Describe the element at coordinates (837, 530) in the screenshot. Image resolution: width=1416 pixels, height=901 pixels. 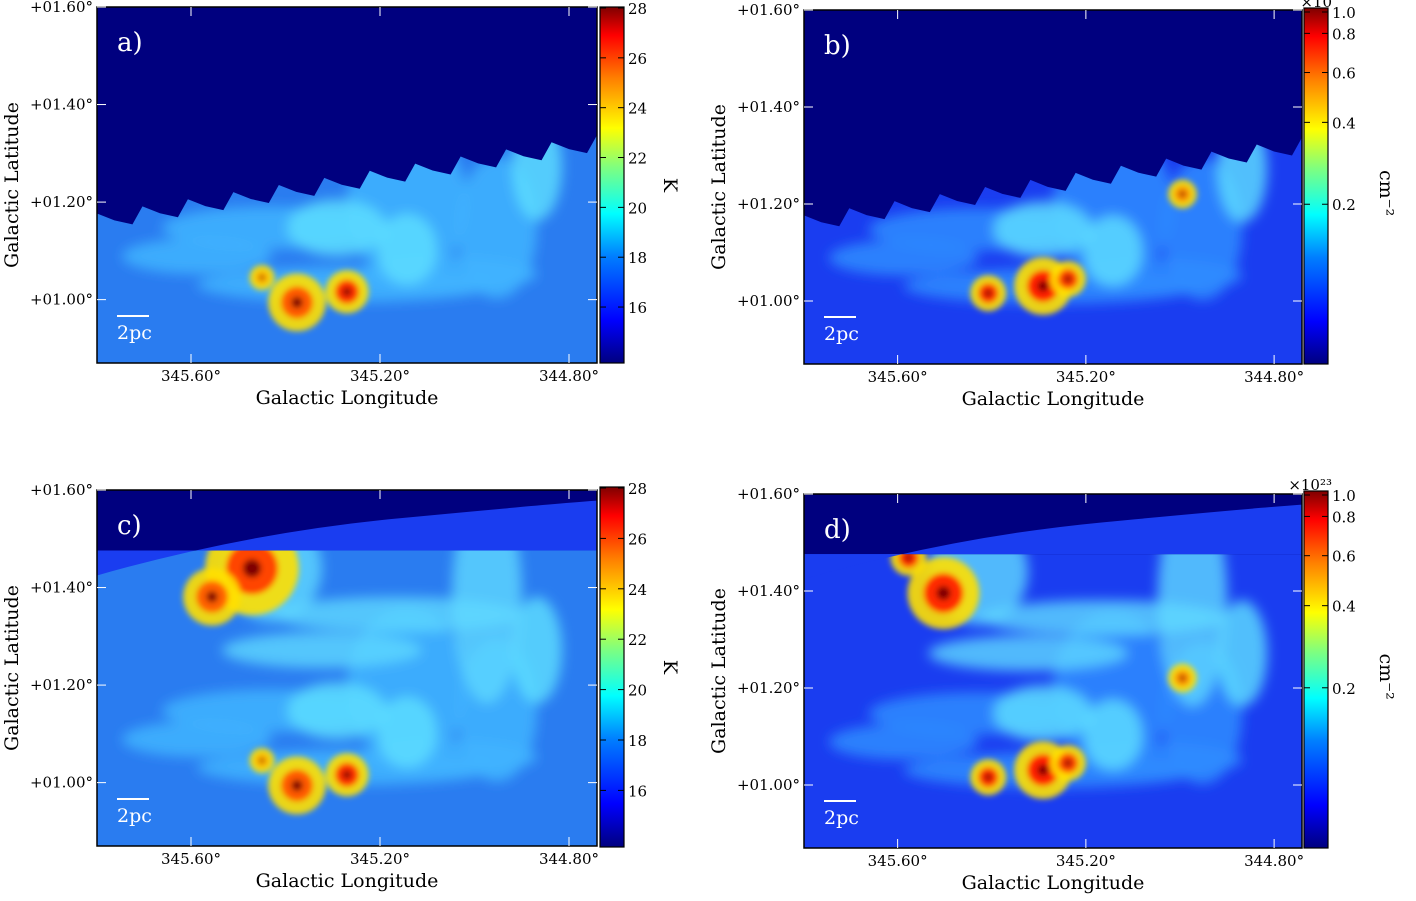
I see `panel-label: d)` at that location.